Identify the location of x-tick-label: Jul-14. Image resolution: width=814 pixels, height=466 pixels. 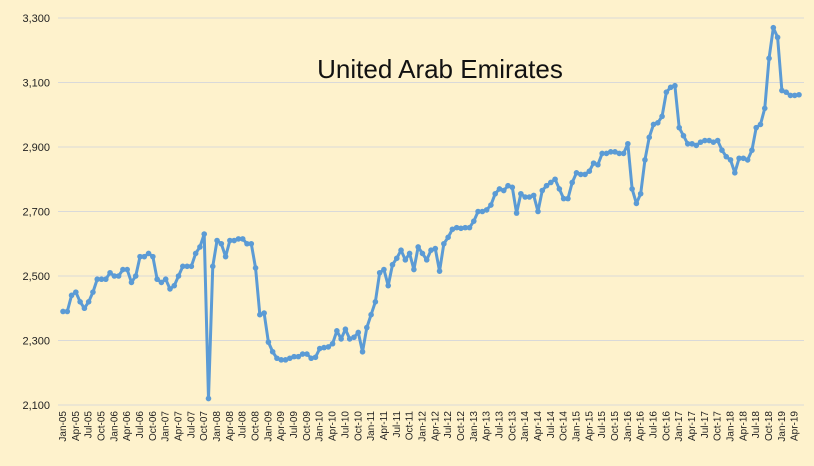
(551, 425).